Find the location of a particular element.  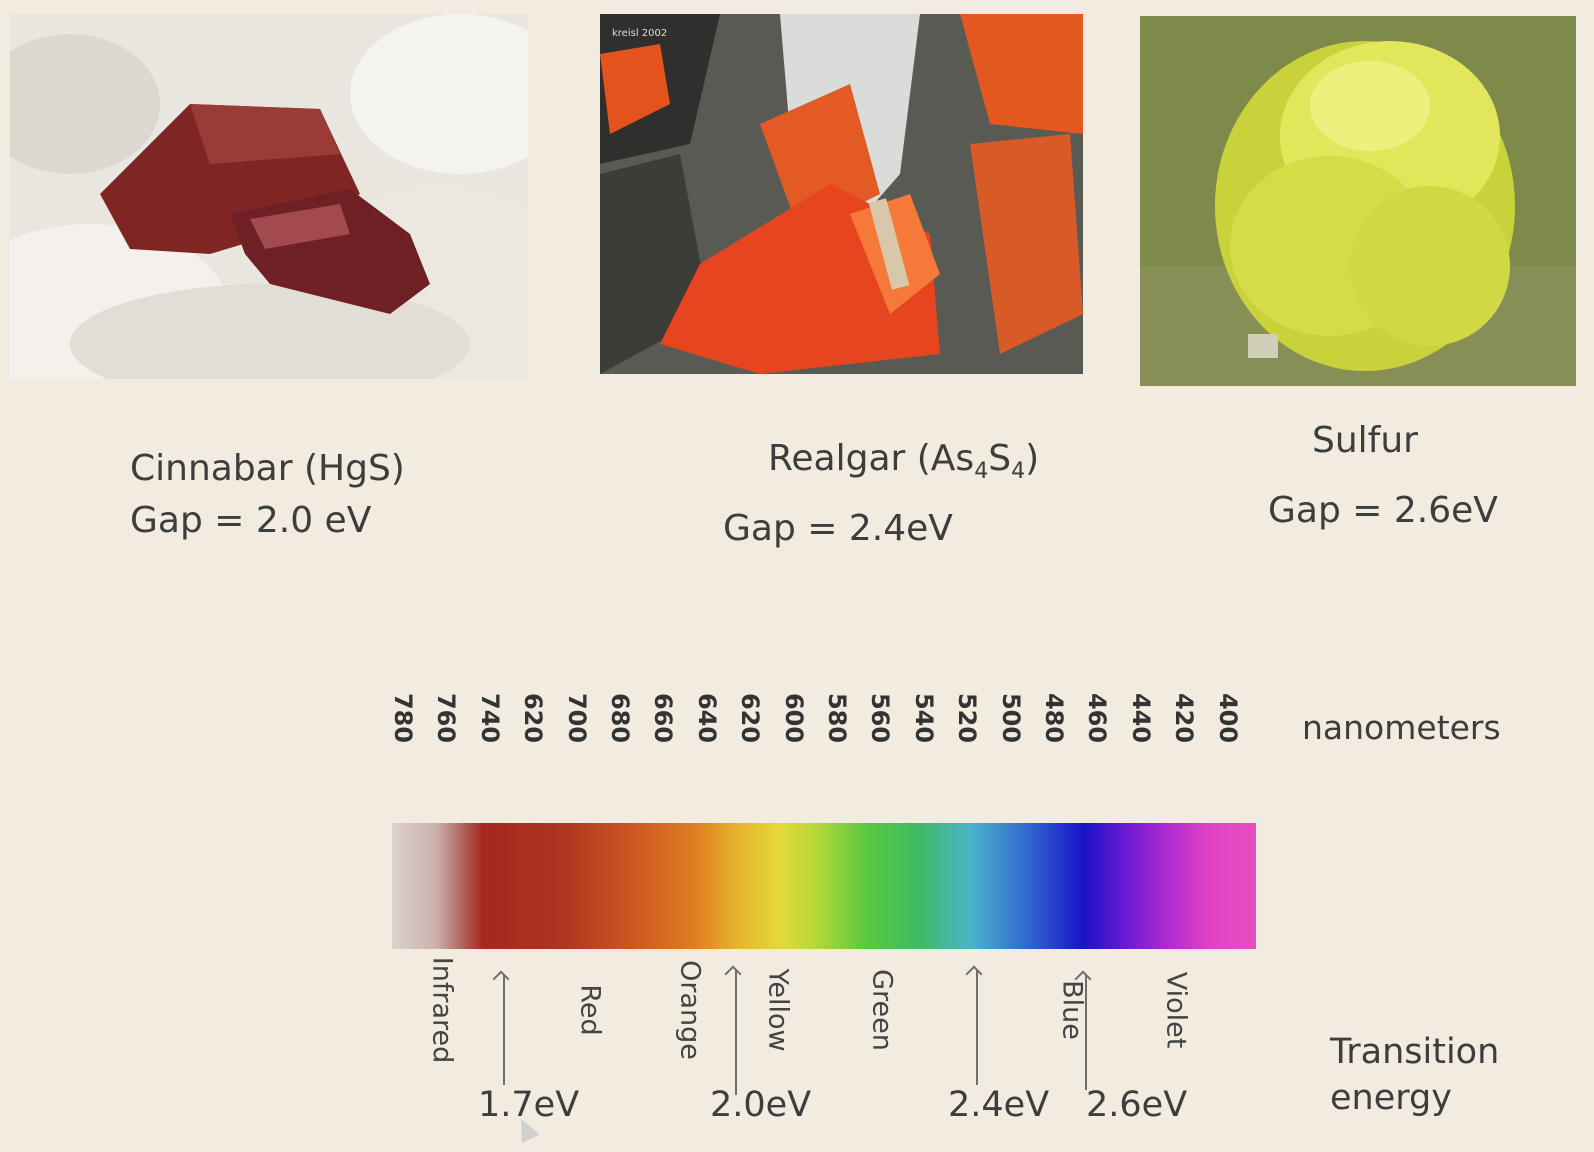

realgar-name: Realgar (As4S4) is located at coordinates (903, 461).